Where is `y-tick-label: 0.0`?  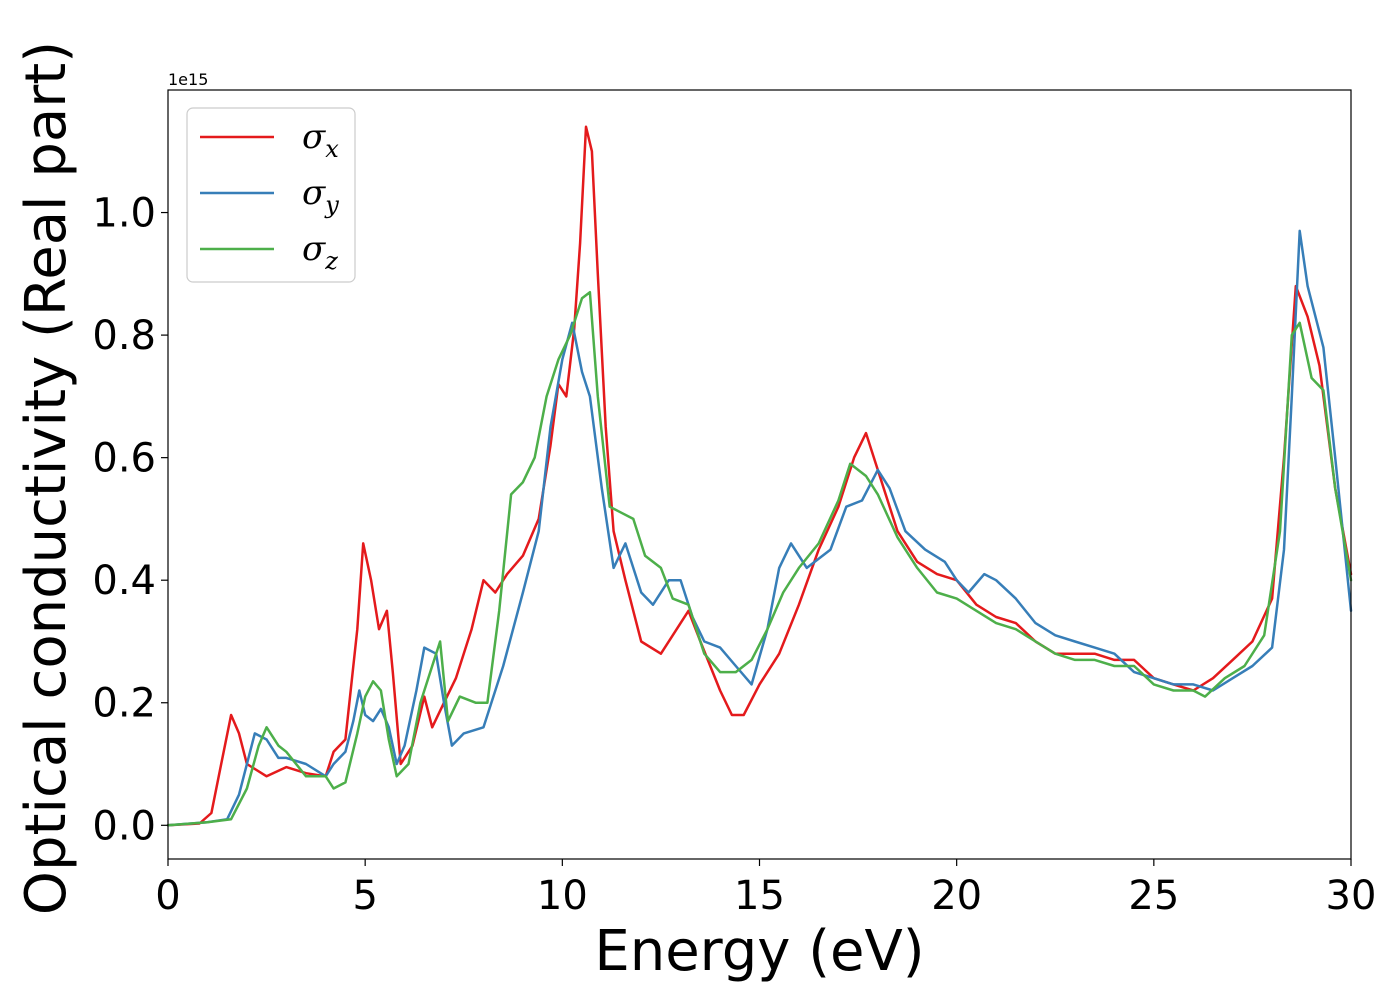 y-tick-label: 0.0 is located at coordinates (124, 826).